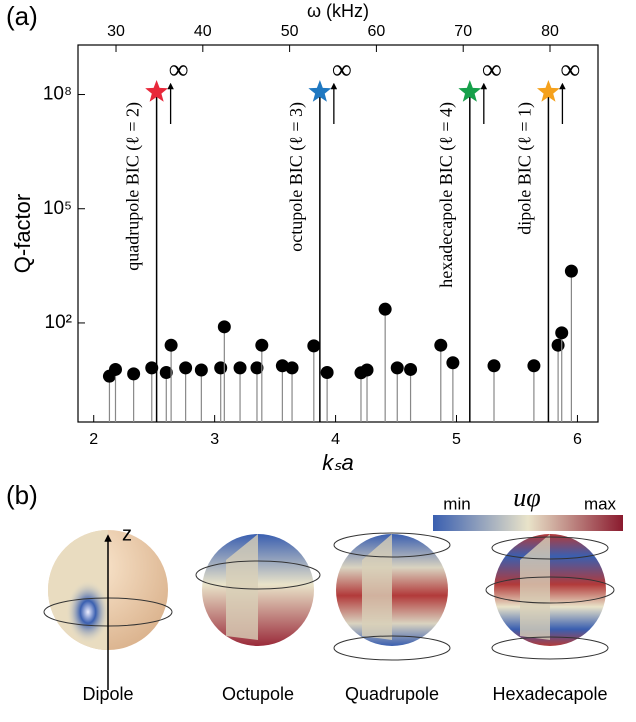  What do you see at coordinates (127, 534) in the screenshot?
I see `z-label: z` at bounding box center [127, 534].